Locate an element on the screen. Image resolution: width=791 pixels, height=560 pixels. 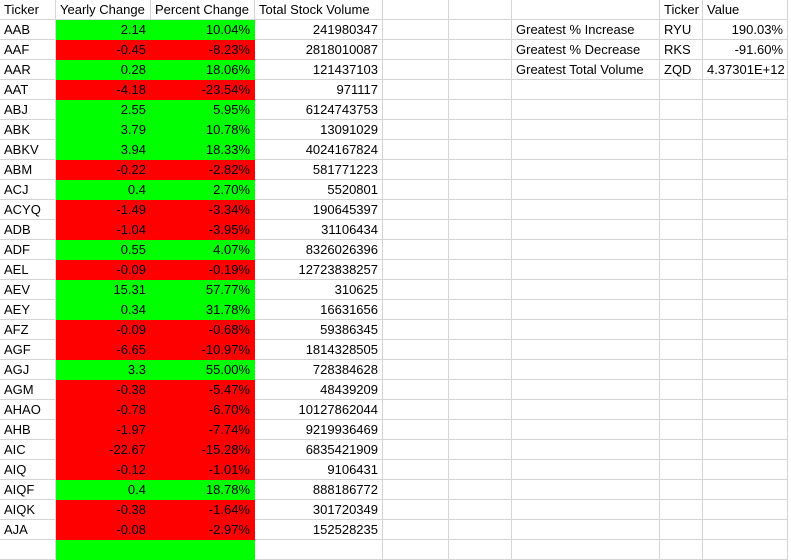
percent-change-cell: -2.97% is located at coordinates (203, 530).